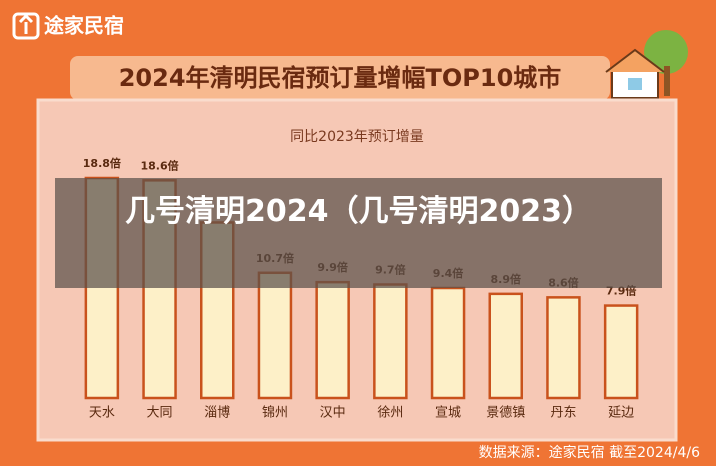 This screenshot has width=716, height=466. I want to click on value-label: 18.6倍, so click(159, 165).